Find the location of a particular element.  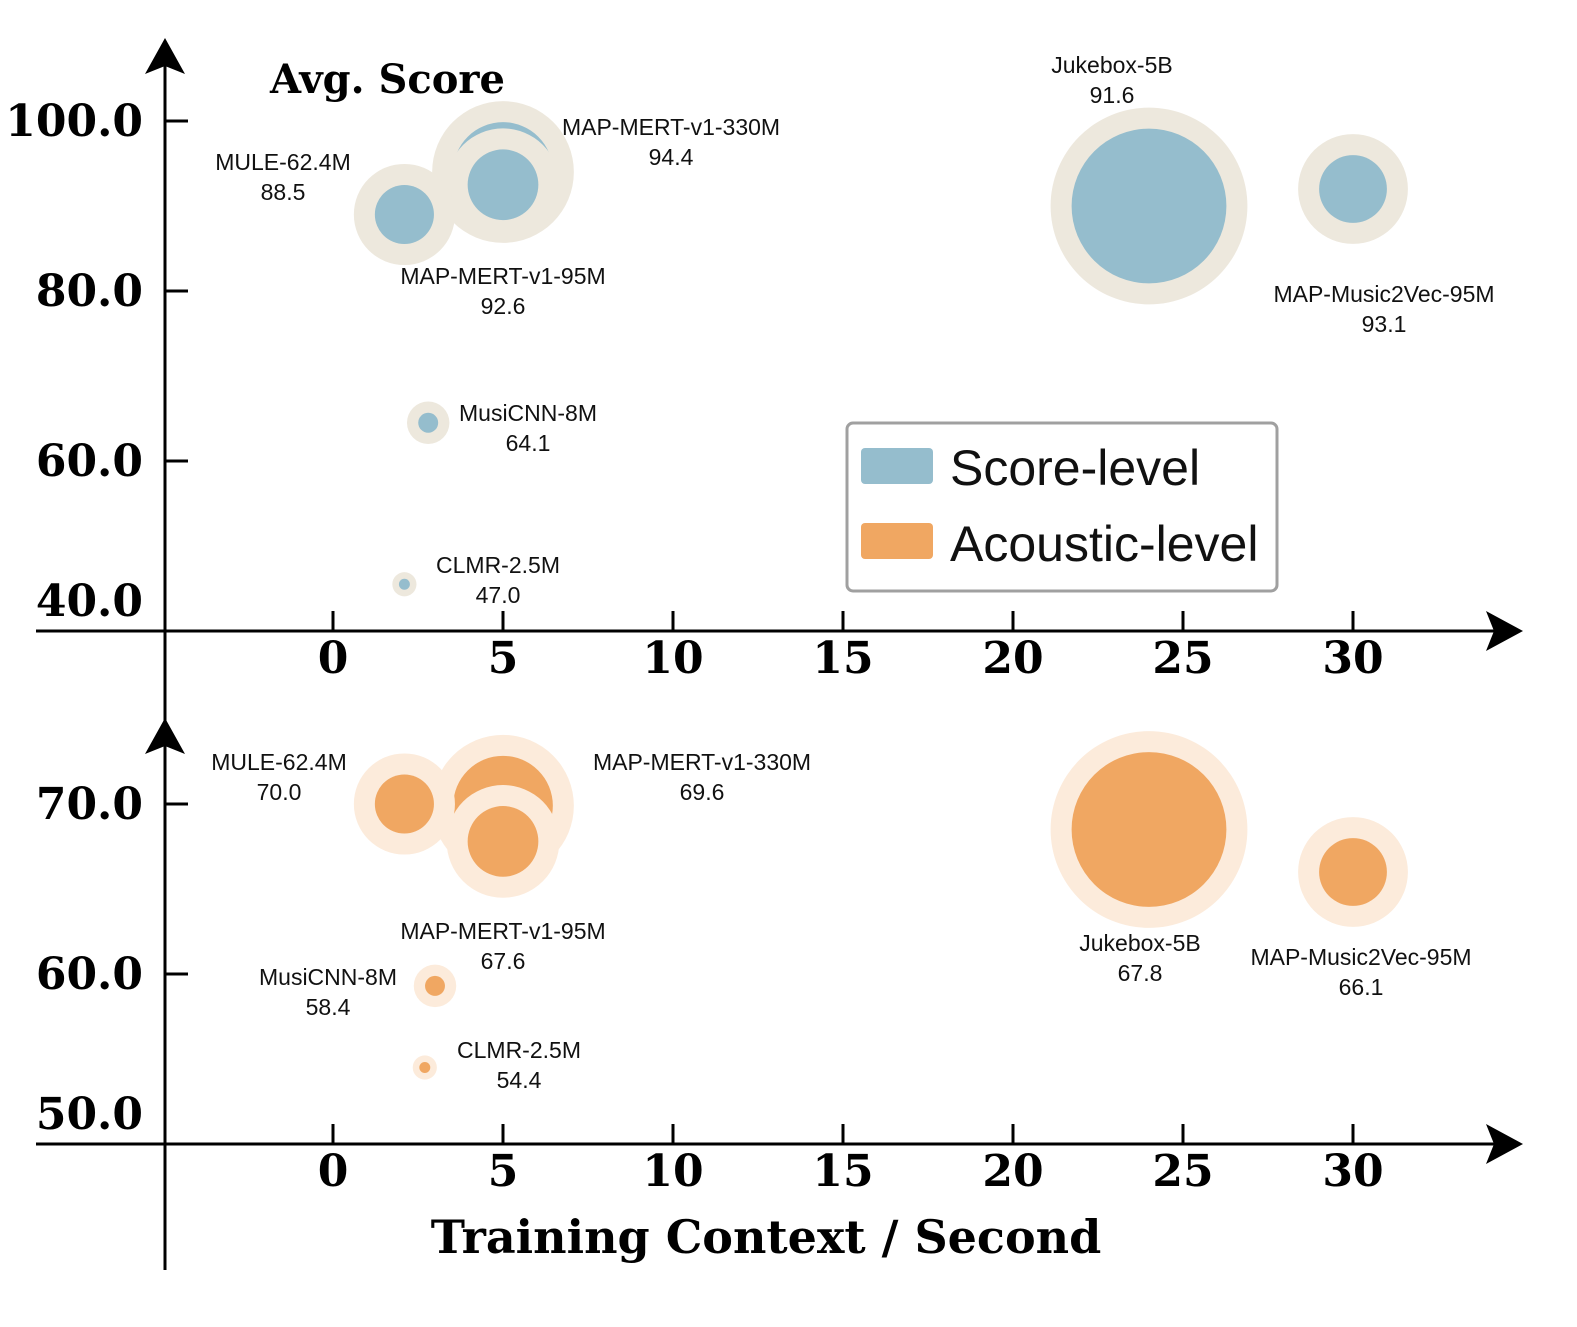

x-tick-label-acoustic-10: 10 is located at coordinates (672, 1171).